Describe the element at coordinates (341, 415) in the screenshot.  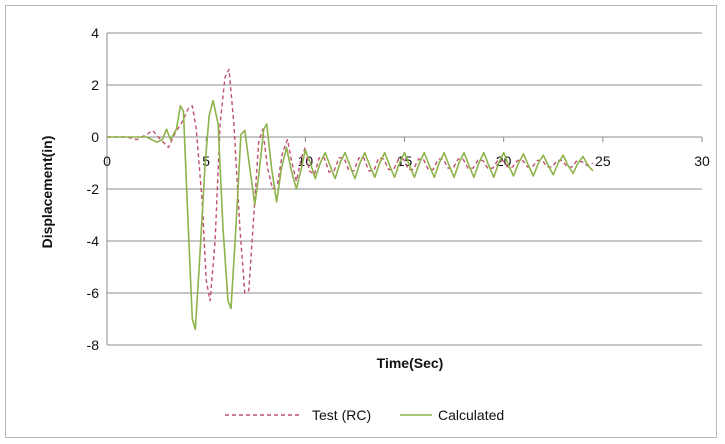
I see `legend-label-test-rc: Test (RC)` at that location.